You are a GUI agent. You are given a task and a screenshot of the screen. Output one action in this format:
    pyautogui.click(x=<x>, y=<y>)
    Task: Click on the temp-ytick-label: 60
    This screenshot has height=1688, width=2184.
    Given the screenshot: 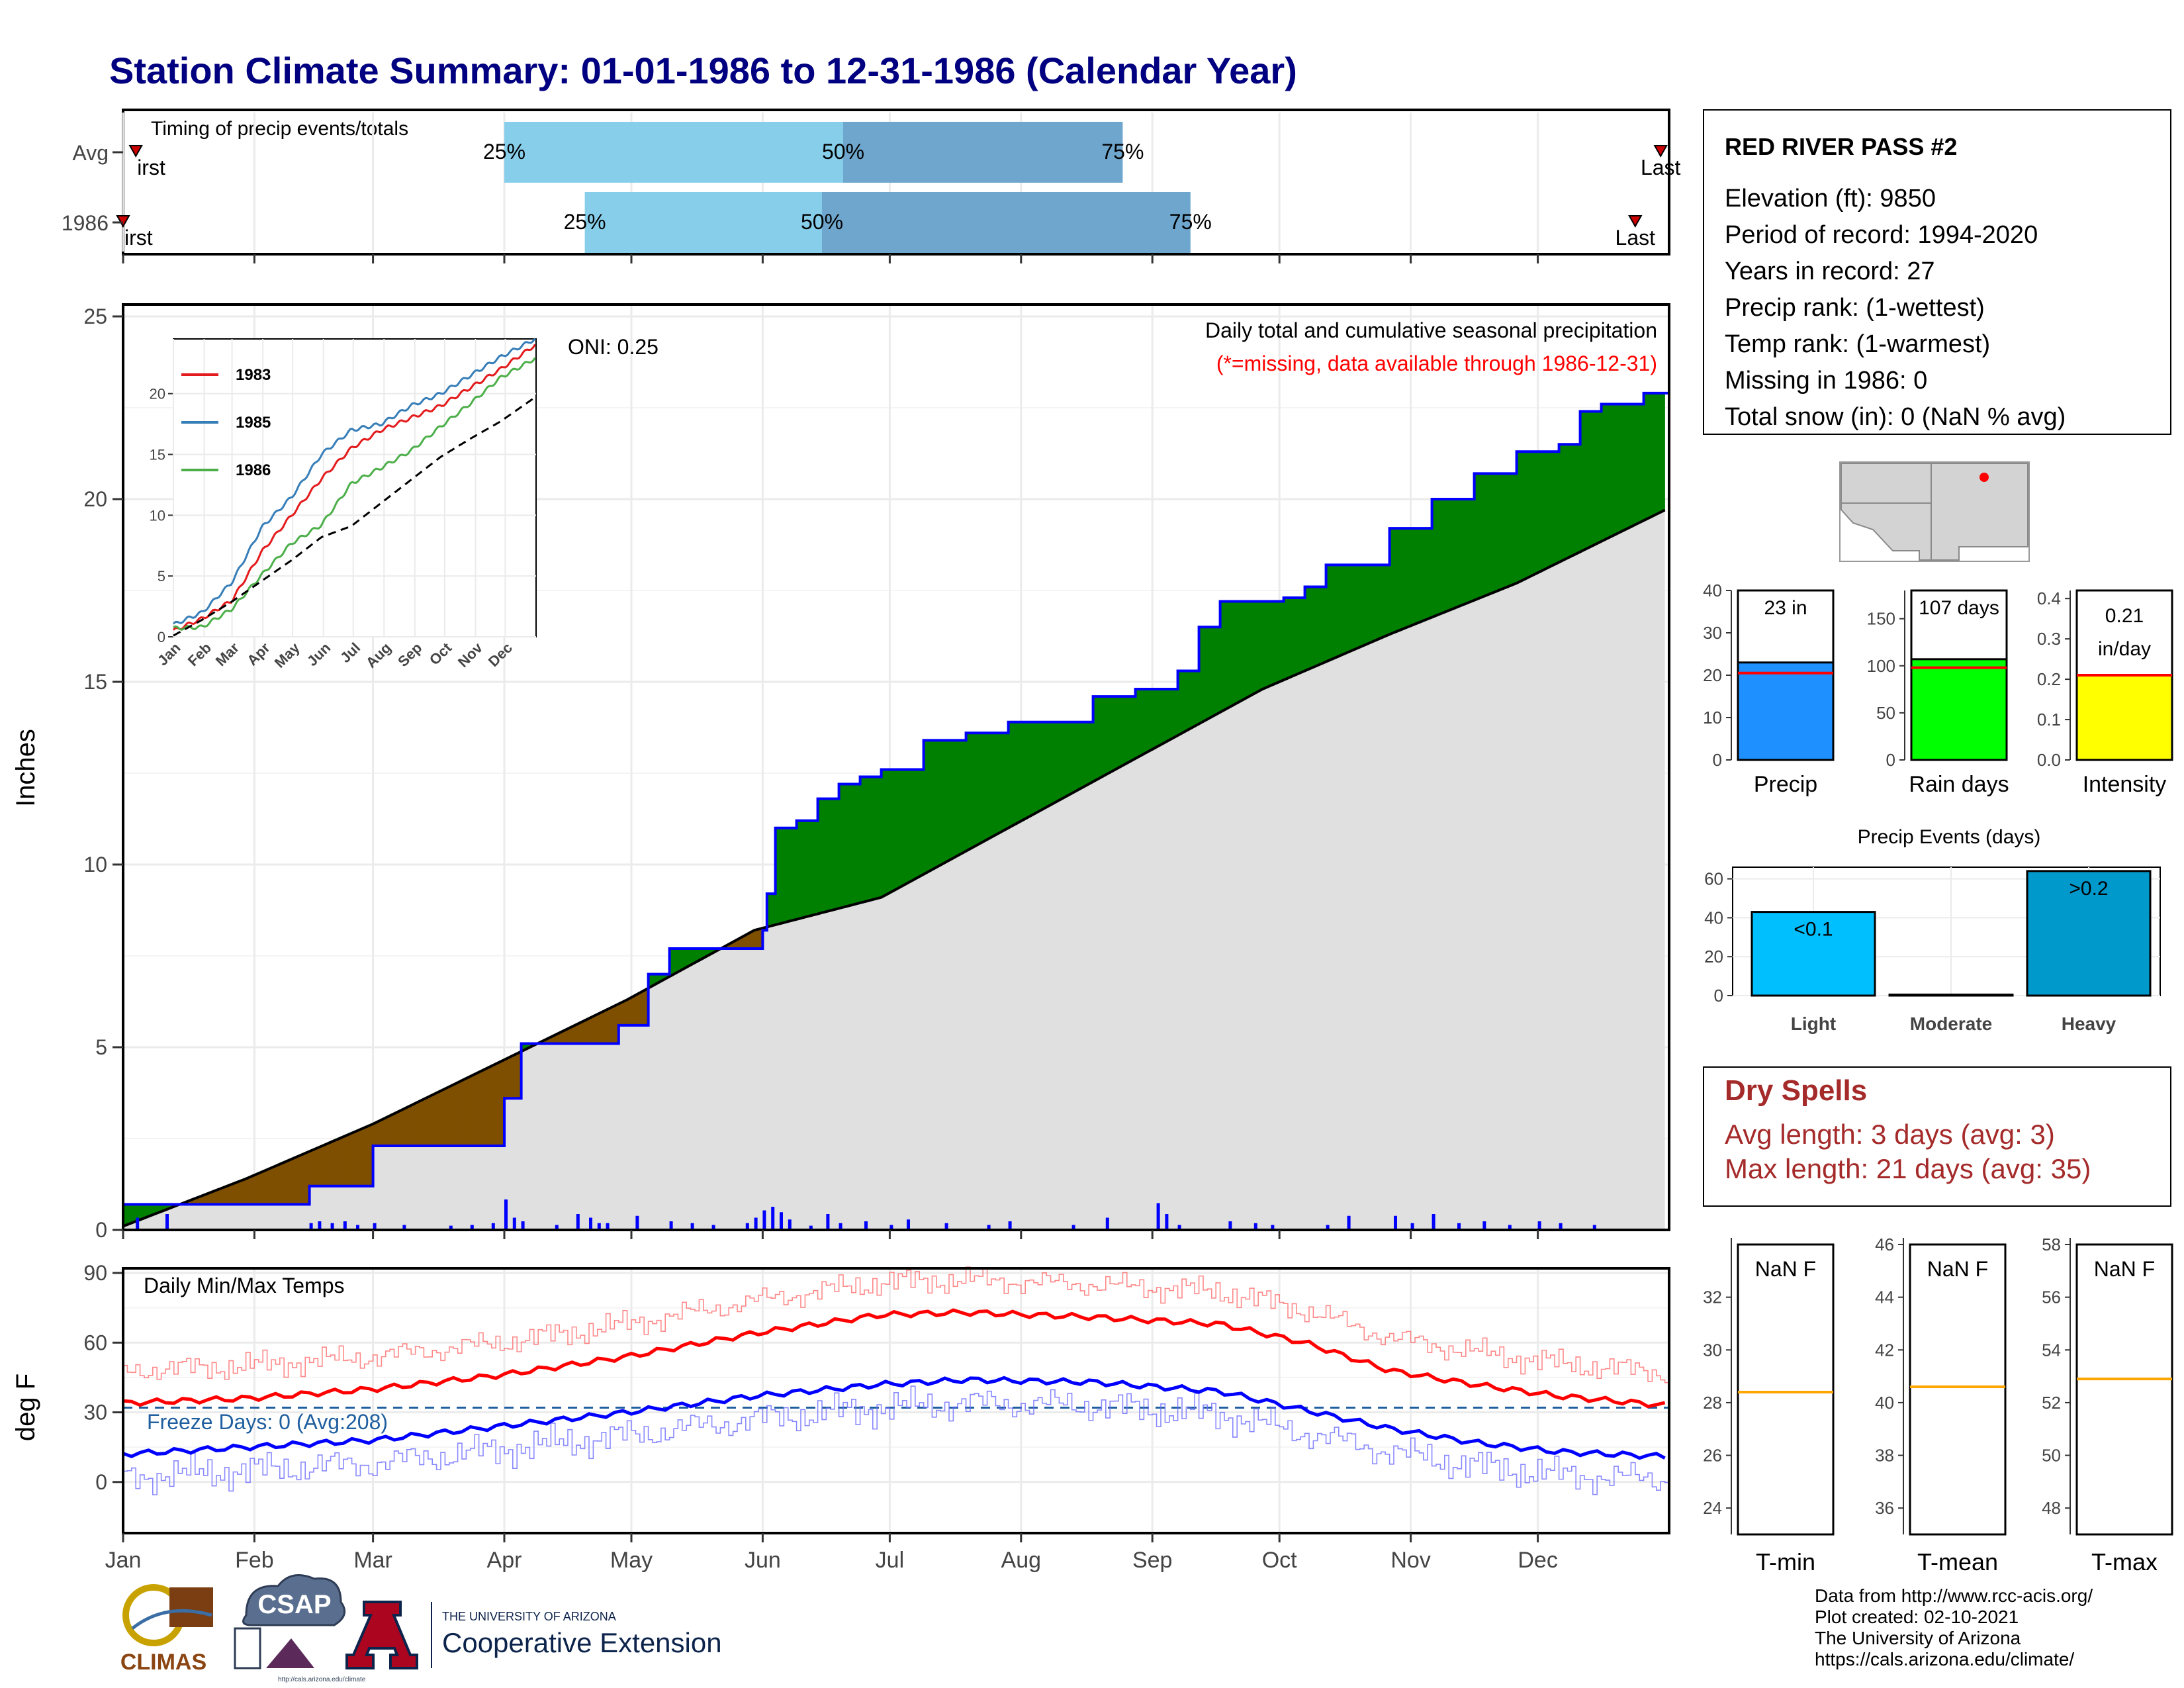 What is the action you would take?
    pyautogui.click(x=95, y=1342)
    